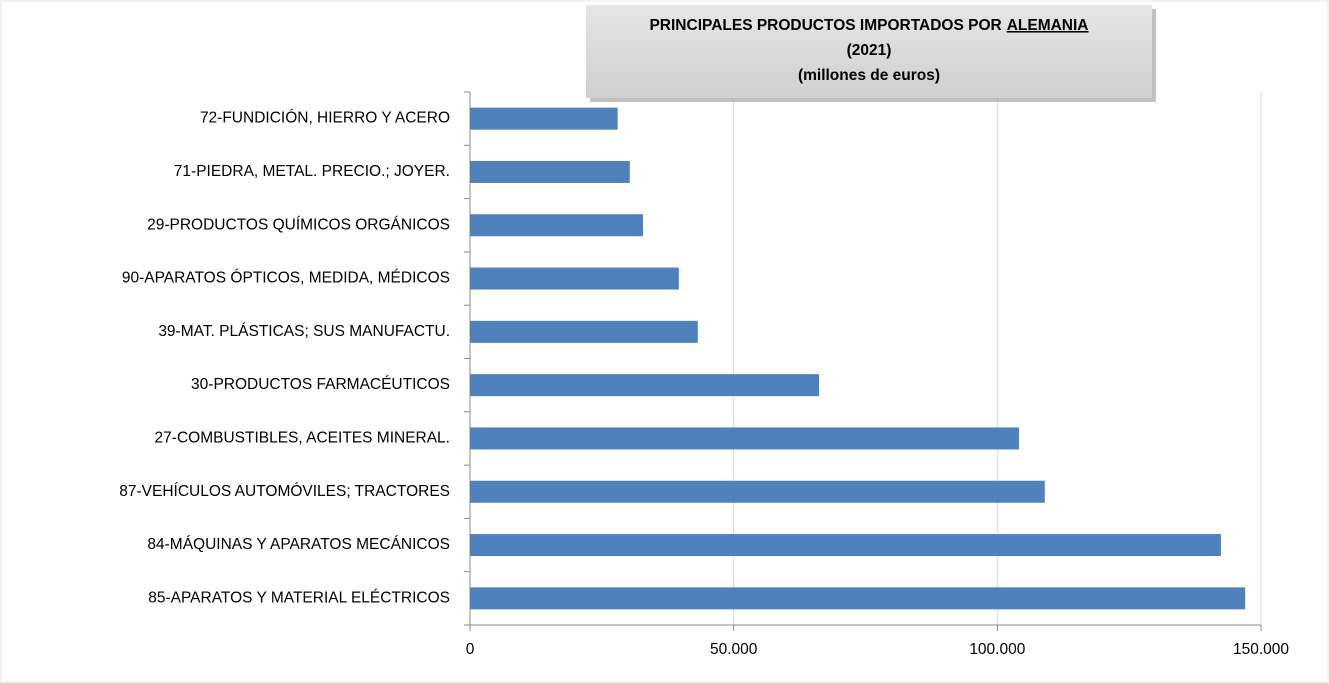 The width and height of the screenshot is (1329, 683). Describe the element at coordinates (869, 75) in the screenshot. I see `subtitle: (millones de euros)` at that location.